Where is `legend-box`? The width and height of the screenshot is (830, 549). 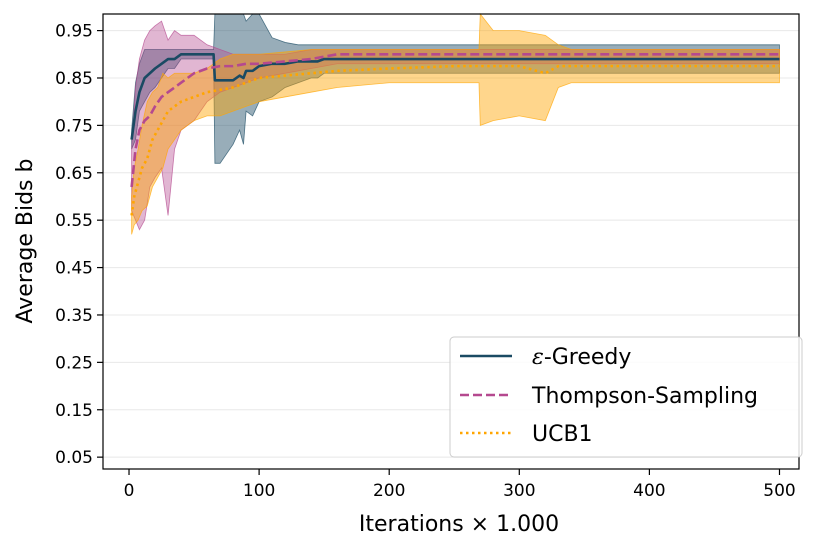 legend-box is located at coordinates (626, 397).